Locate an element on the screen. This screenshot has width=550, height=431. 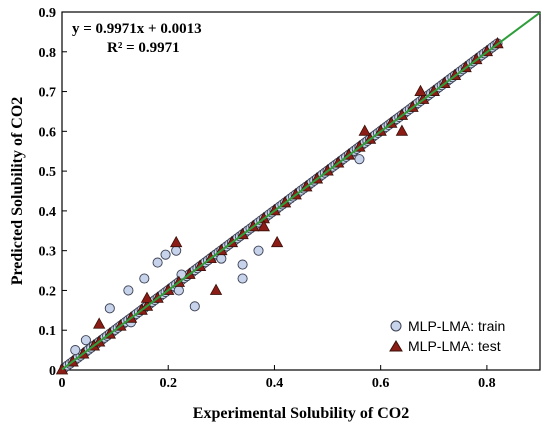
legend-test-marker is located at coordinates (396, 346).